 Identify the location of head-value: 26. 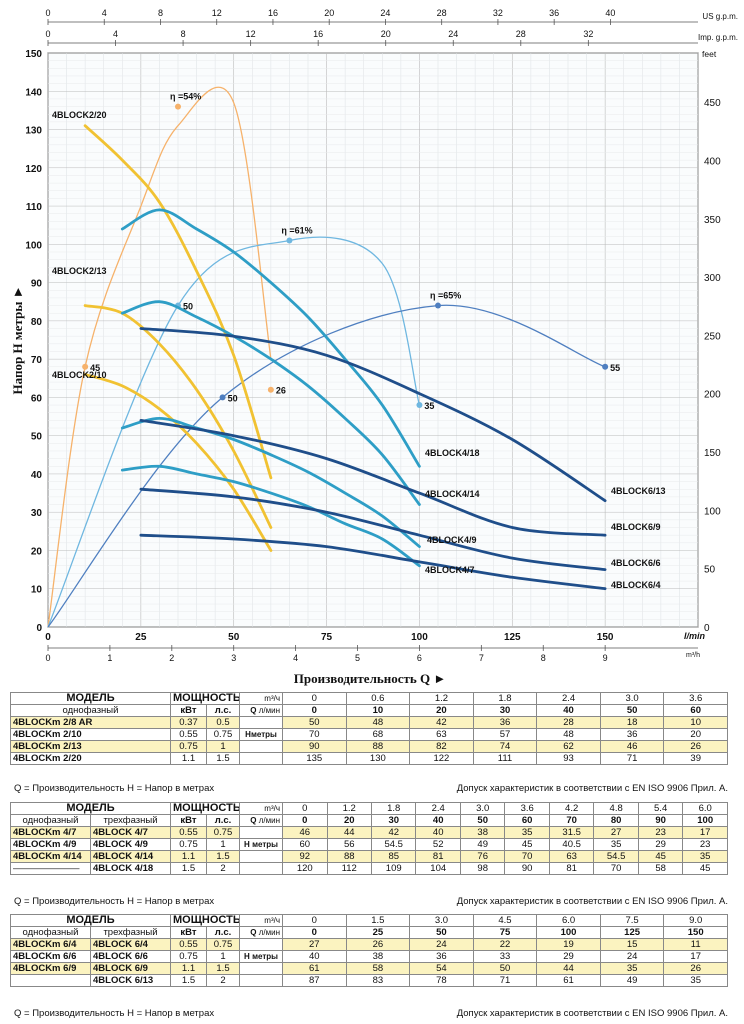
(378, 944).